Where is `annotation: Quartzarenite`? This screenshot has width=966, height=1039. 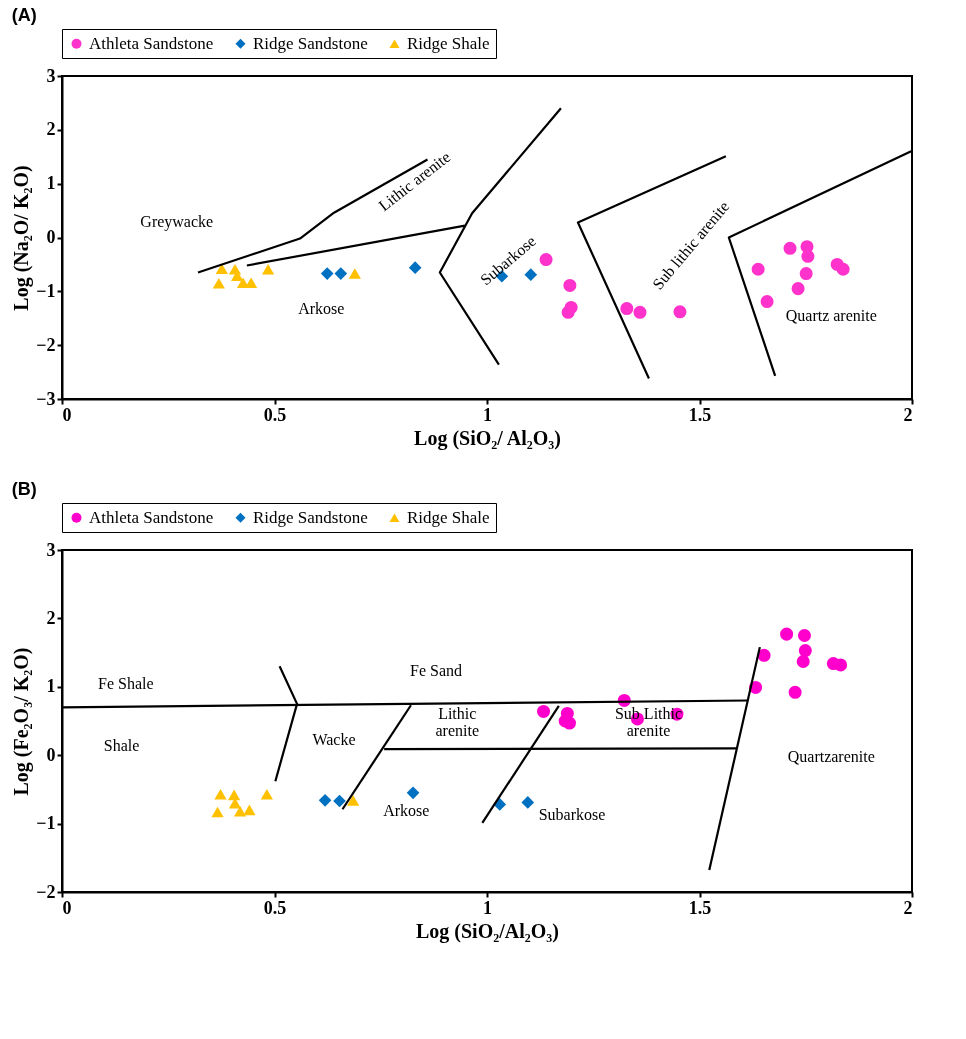
annotation: Quartzarenite is located at coordinates (831, 756).